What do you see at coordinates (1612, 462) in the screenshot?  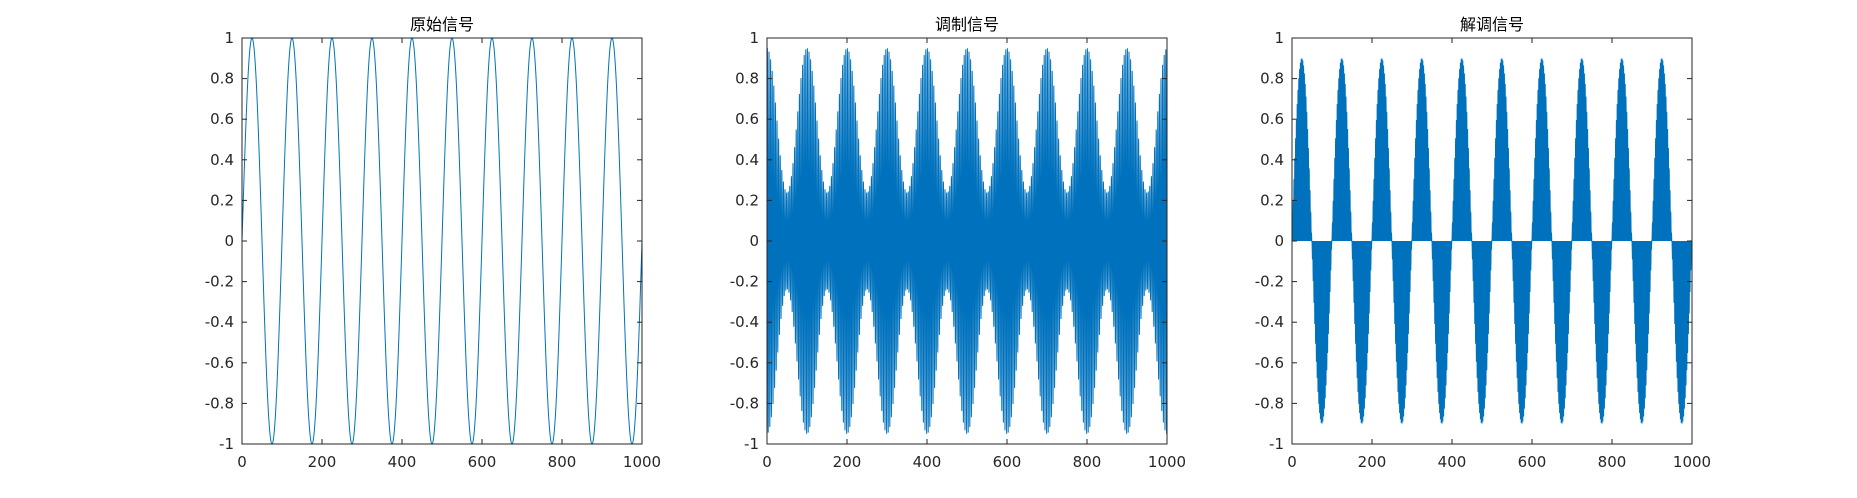 I see `x-tick-label-3-4: 800` at bounding box center [1612, 462].